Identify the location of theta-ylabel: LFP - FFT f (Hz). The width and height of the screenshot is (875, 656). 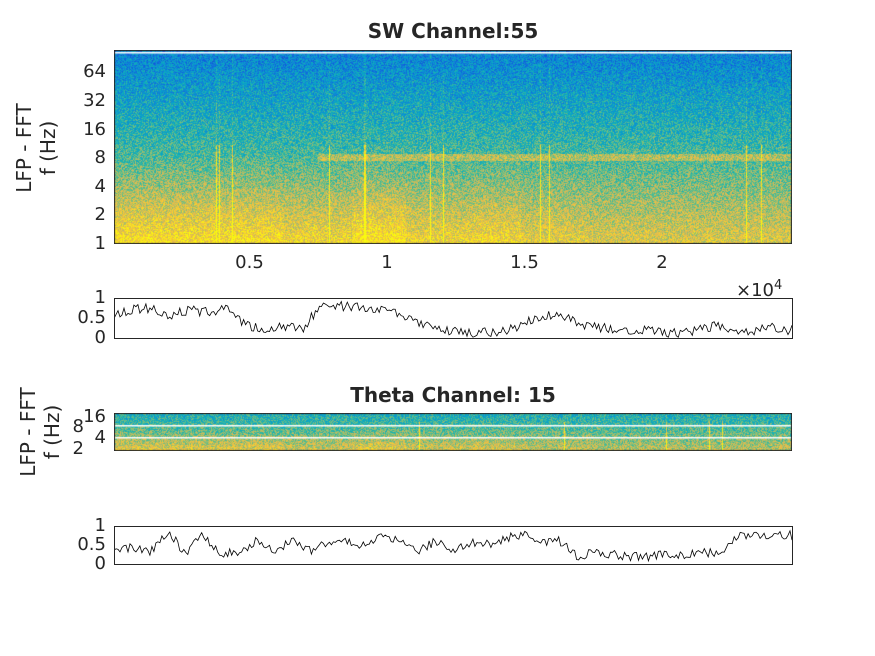
(40, 432).